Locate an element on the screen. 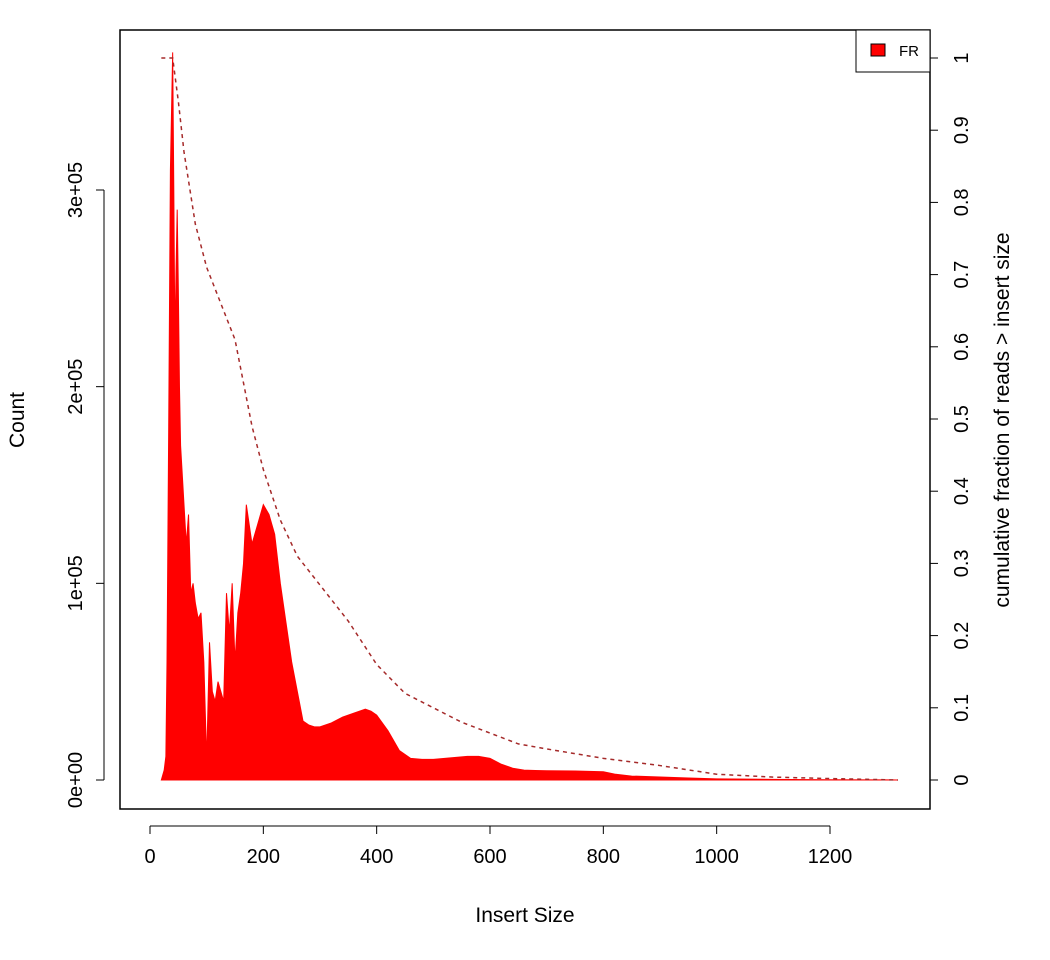 The image size is (1050, 960). x-tick-label: 1000 is located at coordinates (716, 857).